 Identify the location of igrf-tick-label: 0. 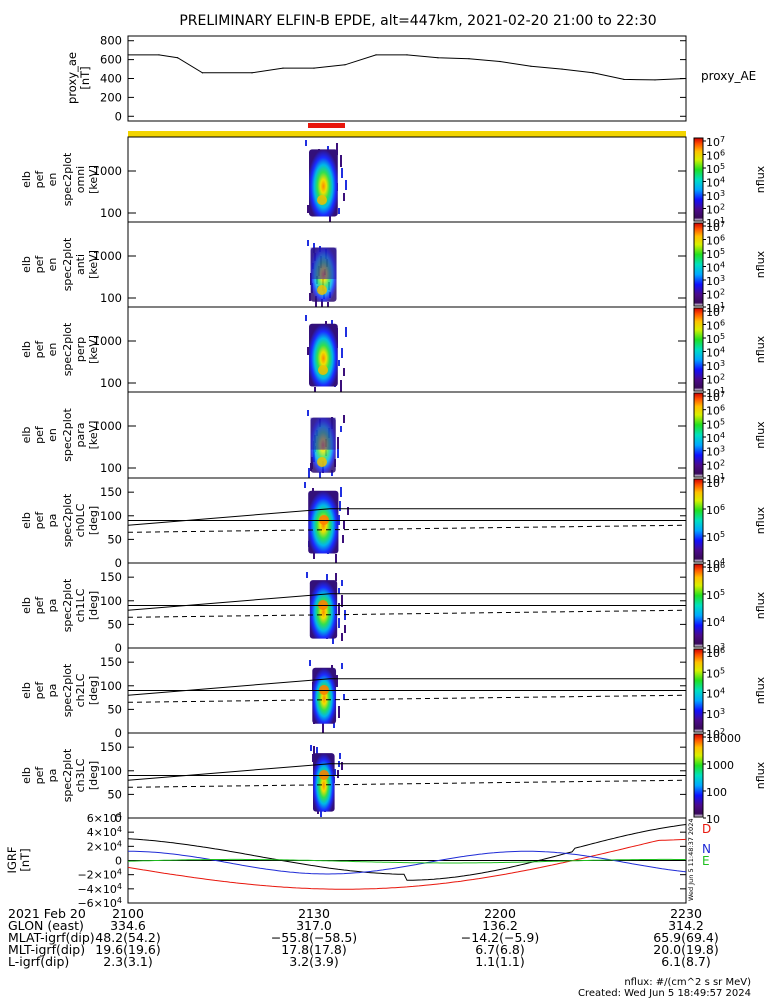
(118, 861).